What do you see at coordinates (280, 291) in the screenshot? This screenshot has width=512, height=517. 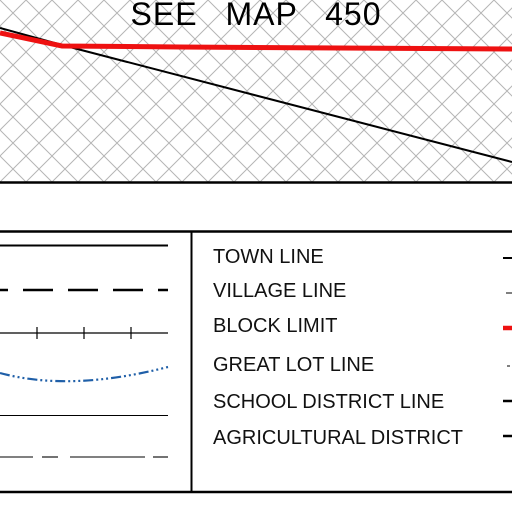 I see `legend-label-village-line: VILLAGE LINE` at bounding box center [280, 291].